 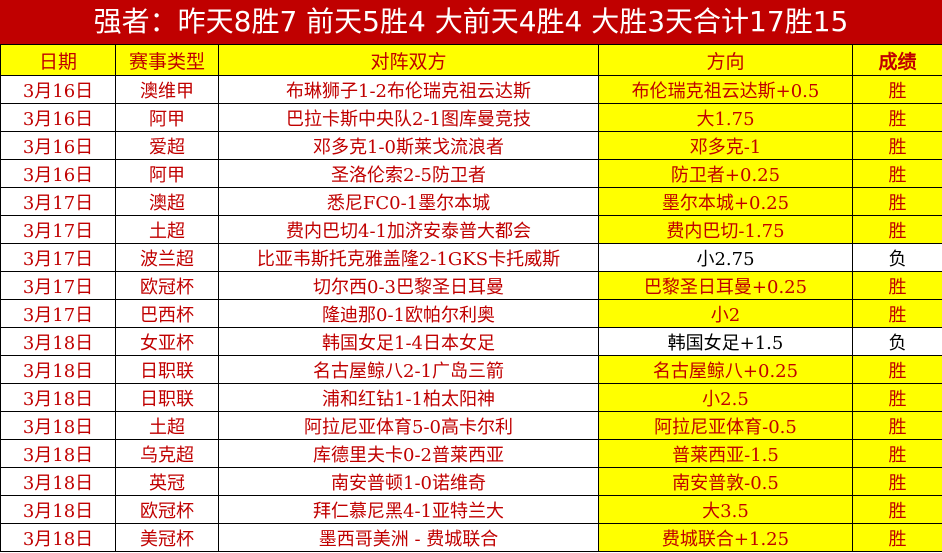 I want to click on table-row: 3月18日 英冠 南安普顿1-0诺维奇 南安普敦-0.5 胜, so click(x=471, y=481).